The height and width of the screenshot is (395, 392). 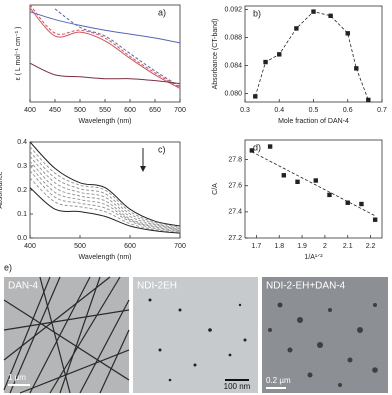 What do you see at coordinates (257, 13) in the screenshot?
I see `panel-label: b)` at bounding box center [257, 13].